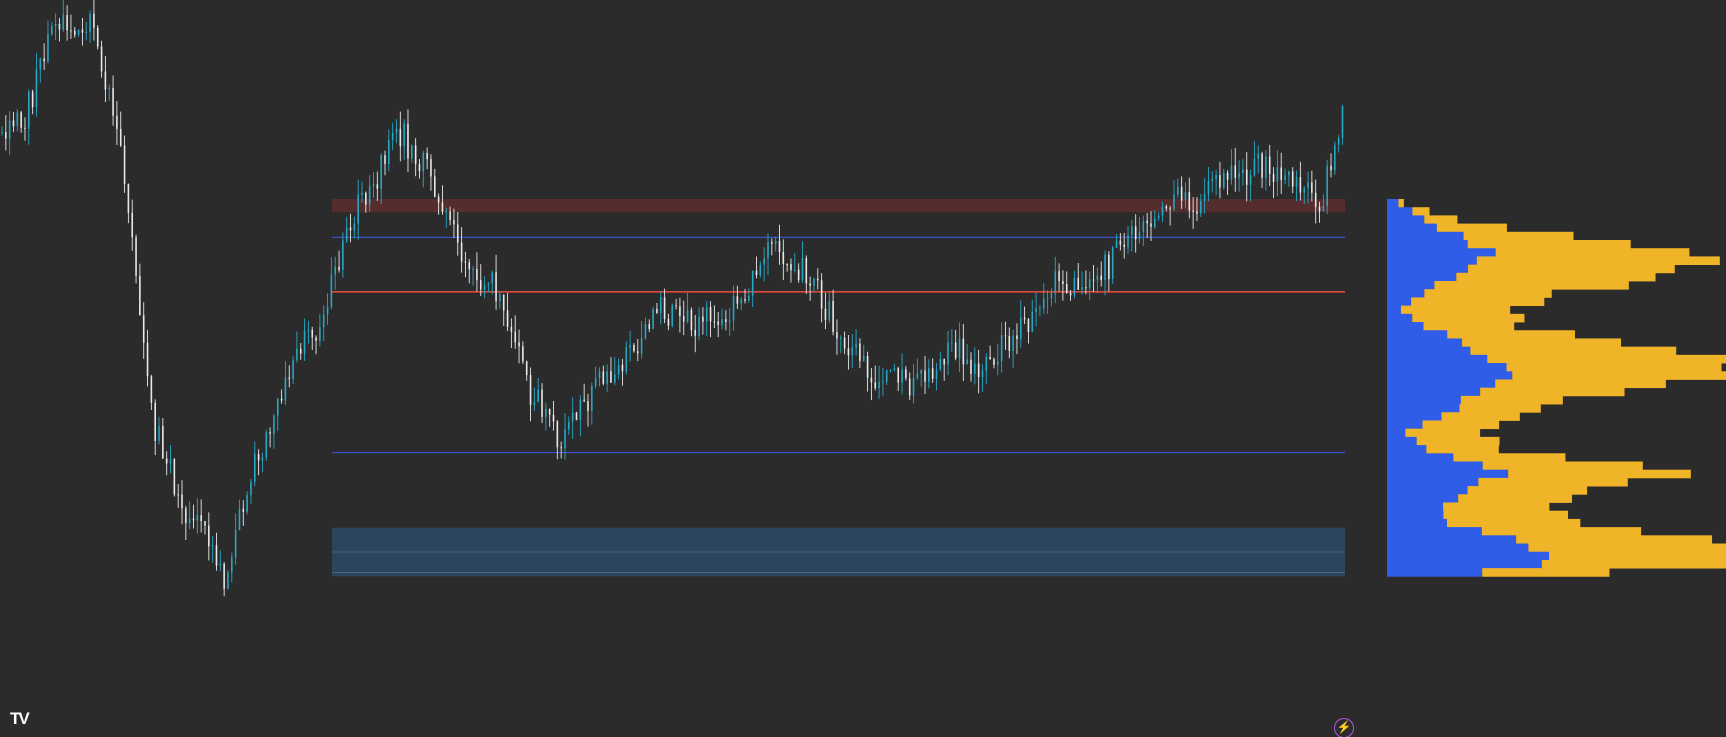 The width and height of the screenshot is (1726, 737). Describe the element at coordinates (1344, 727) in the screenshot. I see `lightning-bolt-icon: ⚡` at that location.